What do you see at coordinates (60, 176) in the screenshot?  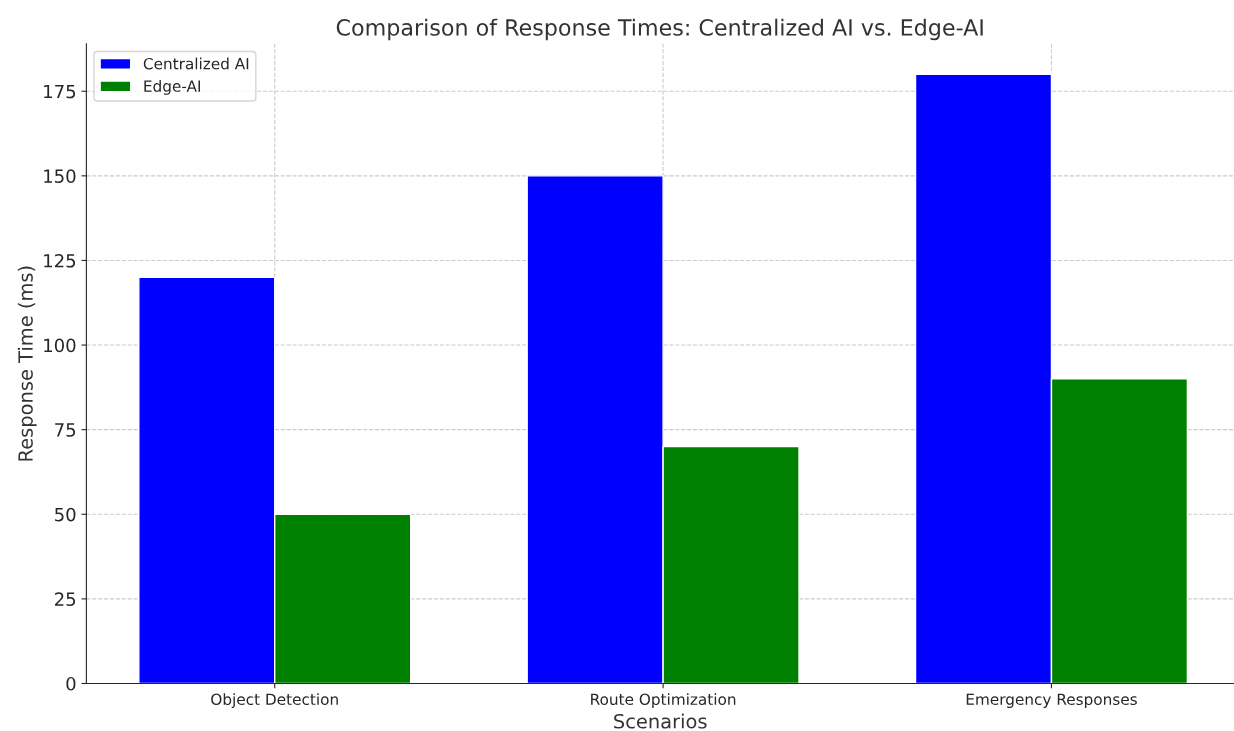 I see `y-tick-label: 150` at bounding box center [60, 176].